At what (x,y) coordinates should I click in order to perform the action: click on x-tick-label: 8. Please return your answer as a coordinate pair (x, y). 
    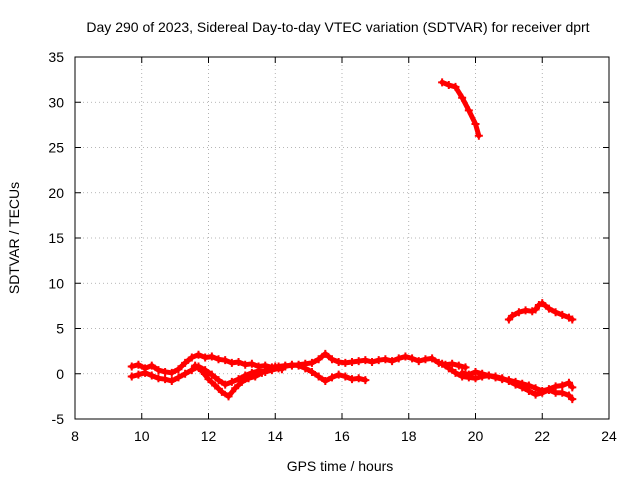
    Looking at the image, I should click on (75, 436).